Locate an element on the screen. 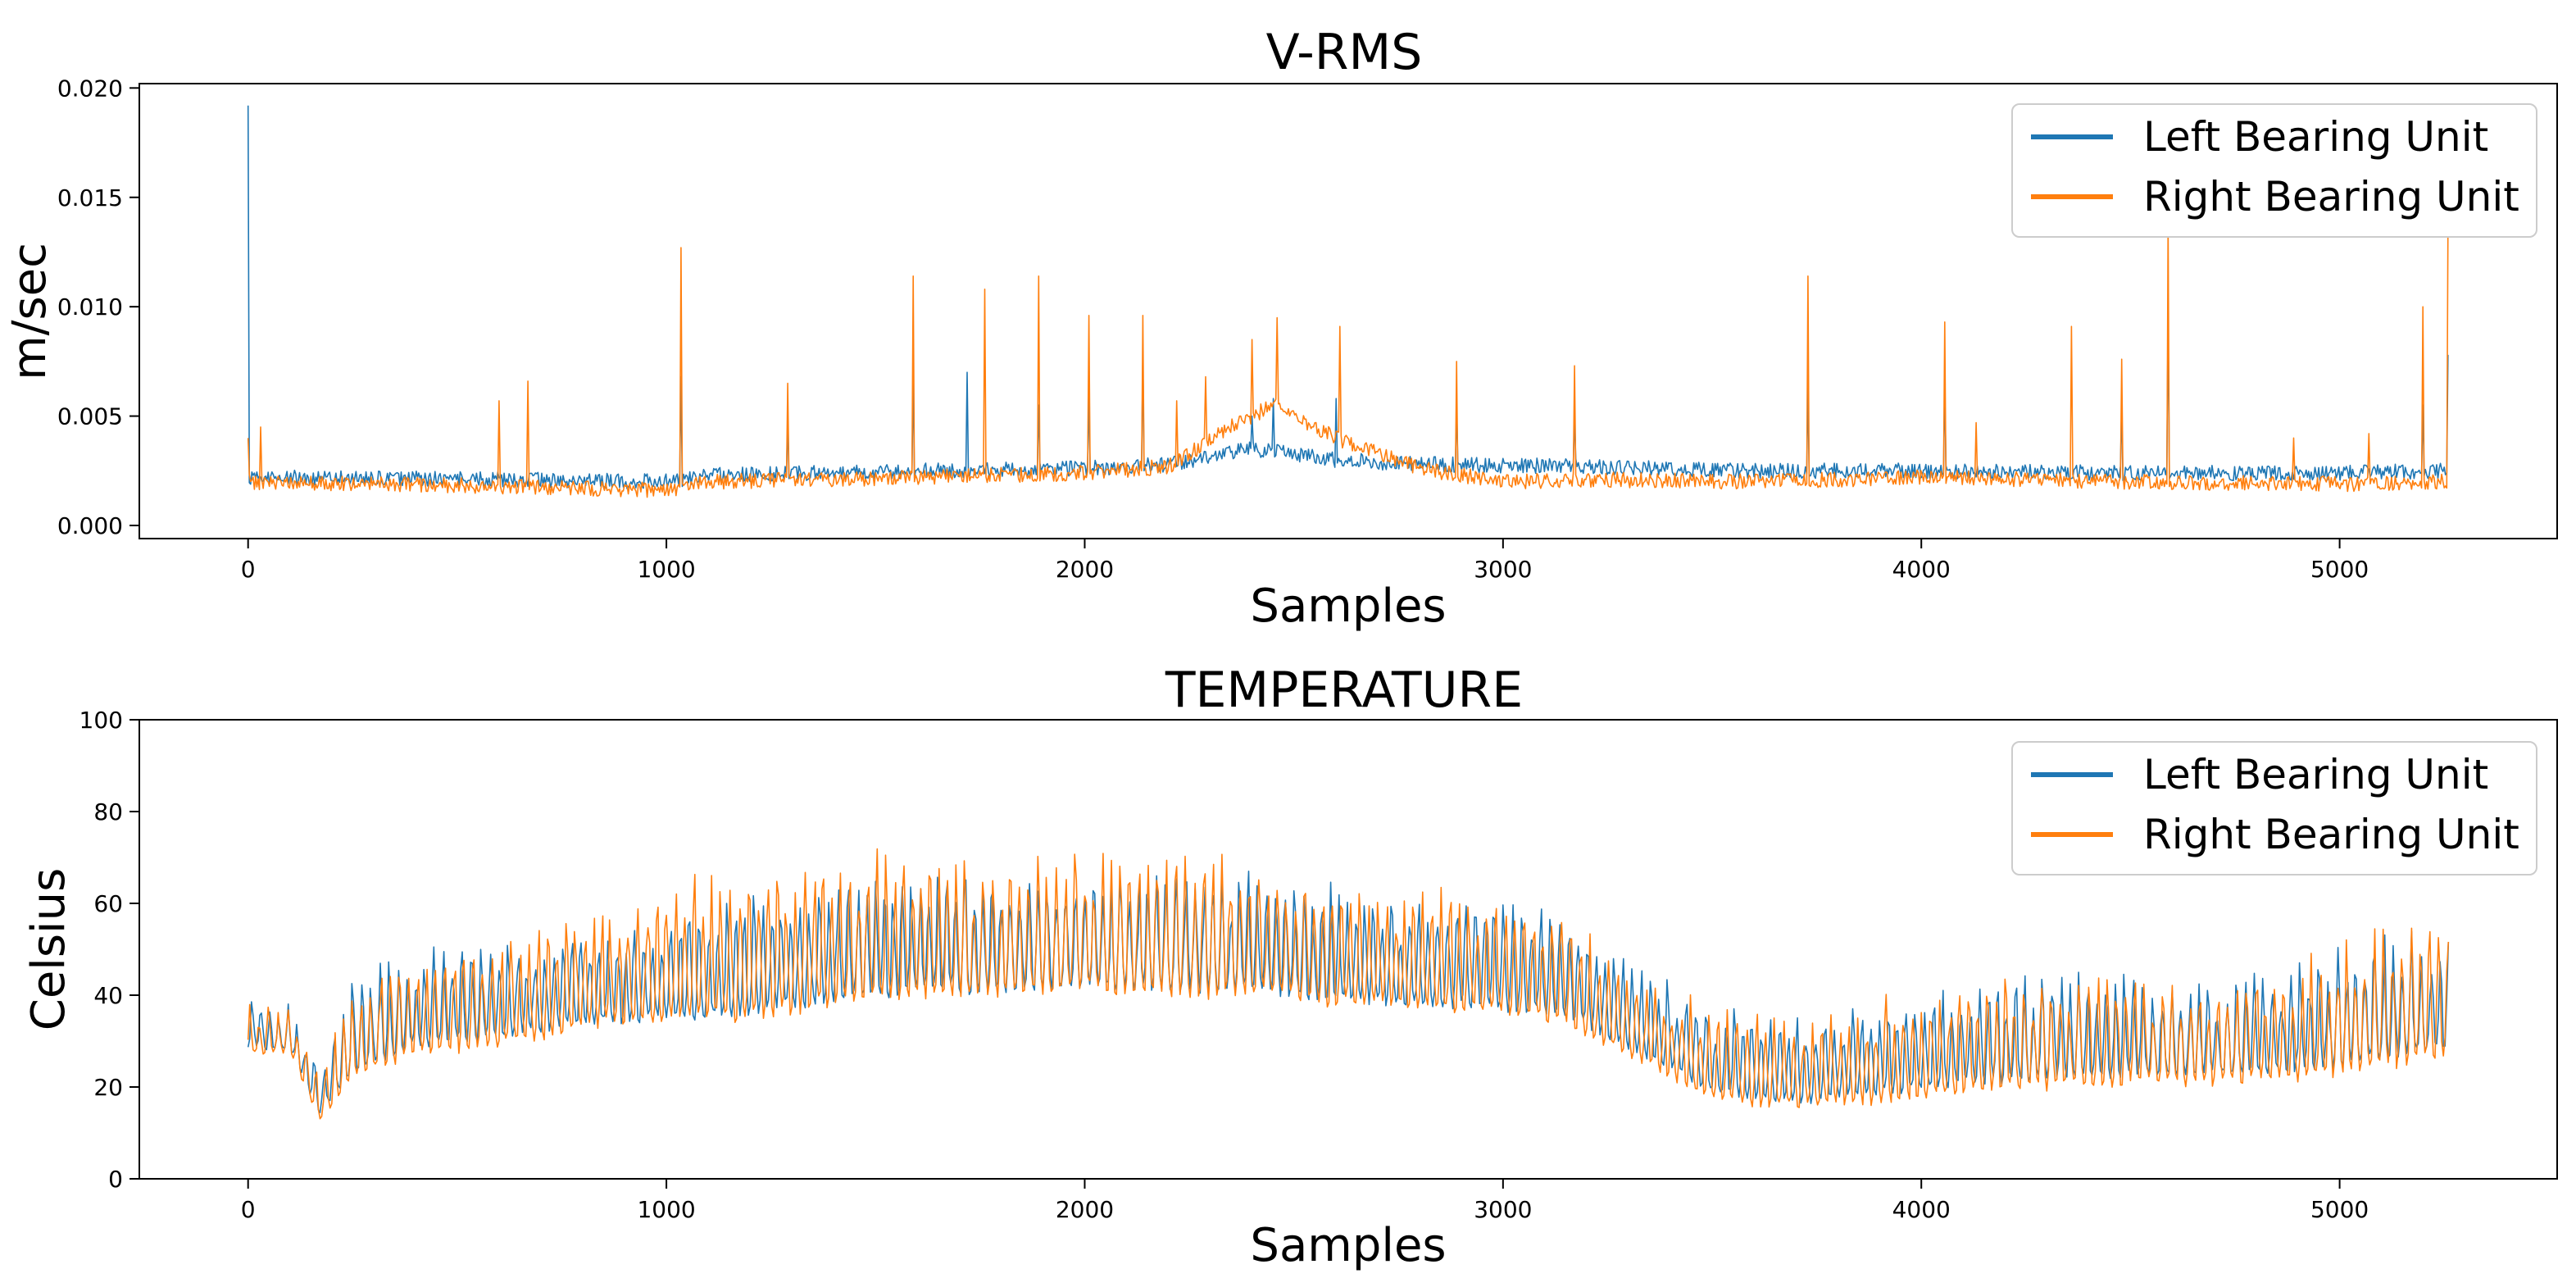  temperature-y-tick-label: 20 is located at coordinates (108, 1087).